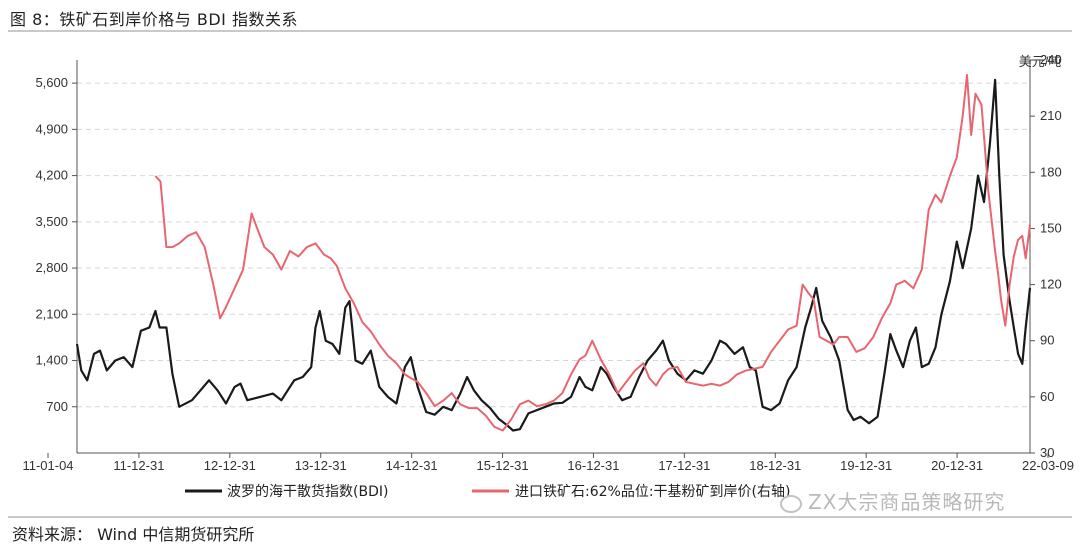 This screenshot has height=547, width=1080. What do you see at coordinates (51, 313) in the screenshot?
I see `left-tick-label: 2,100` at bounding box center [51, 313].